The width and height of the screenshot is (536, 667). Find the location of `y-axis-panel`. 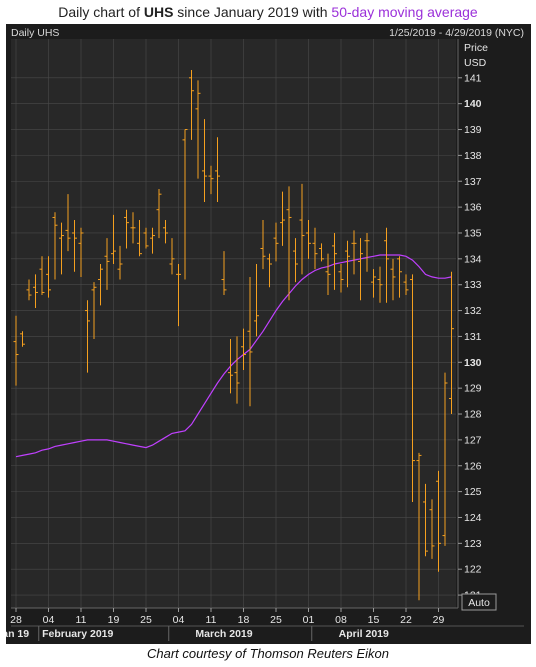

y-axis-panel is located at coordinates (491, 323).